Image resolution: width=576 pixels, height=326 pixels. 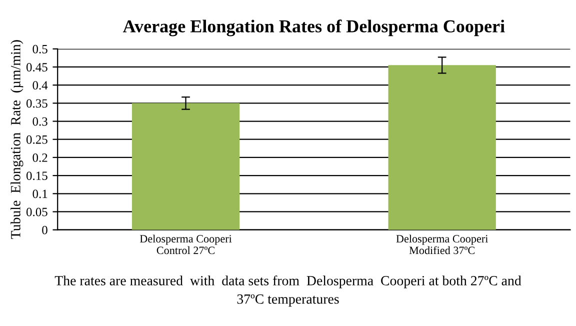 What do you see at coordinates (45, 230) in the screenshot?
I see `y-tick-label: 0` at bounding box center [45, 230].